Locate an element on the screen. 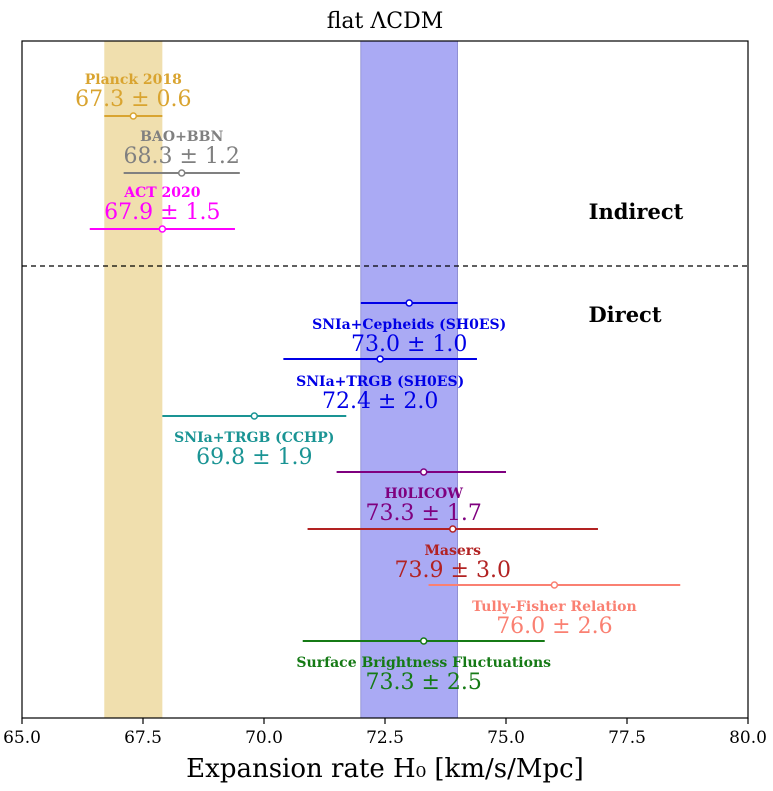 Image resolution: width=773 pixels, height=791 pixels. marker-planck-2018 is located at coordinates (133, 116).